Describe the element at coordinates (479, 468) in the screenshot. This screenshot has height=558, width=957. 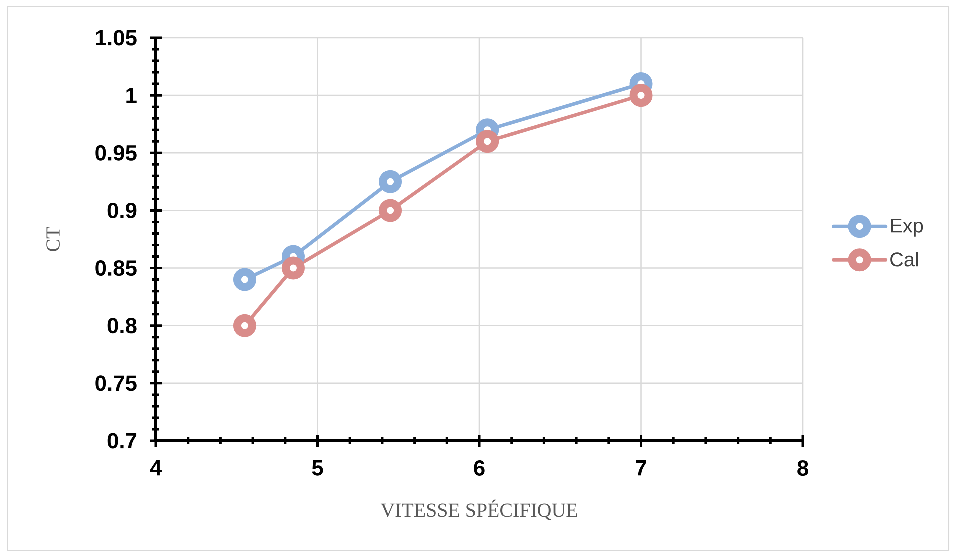
I see `x-tick-label: 6` at that location.